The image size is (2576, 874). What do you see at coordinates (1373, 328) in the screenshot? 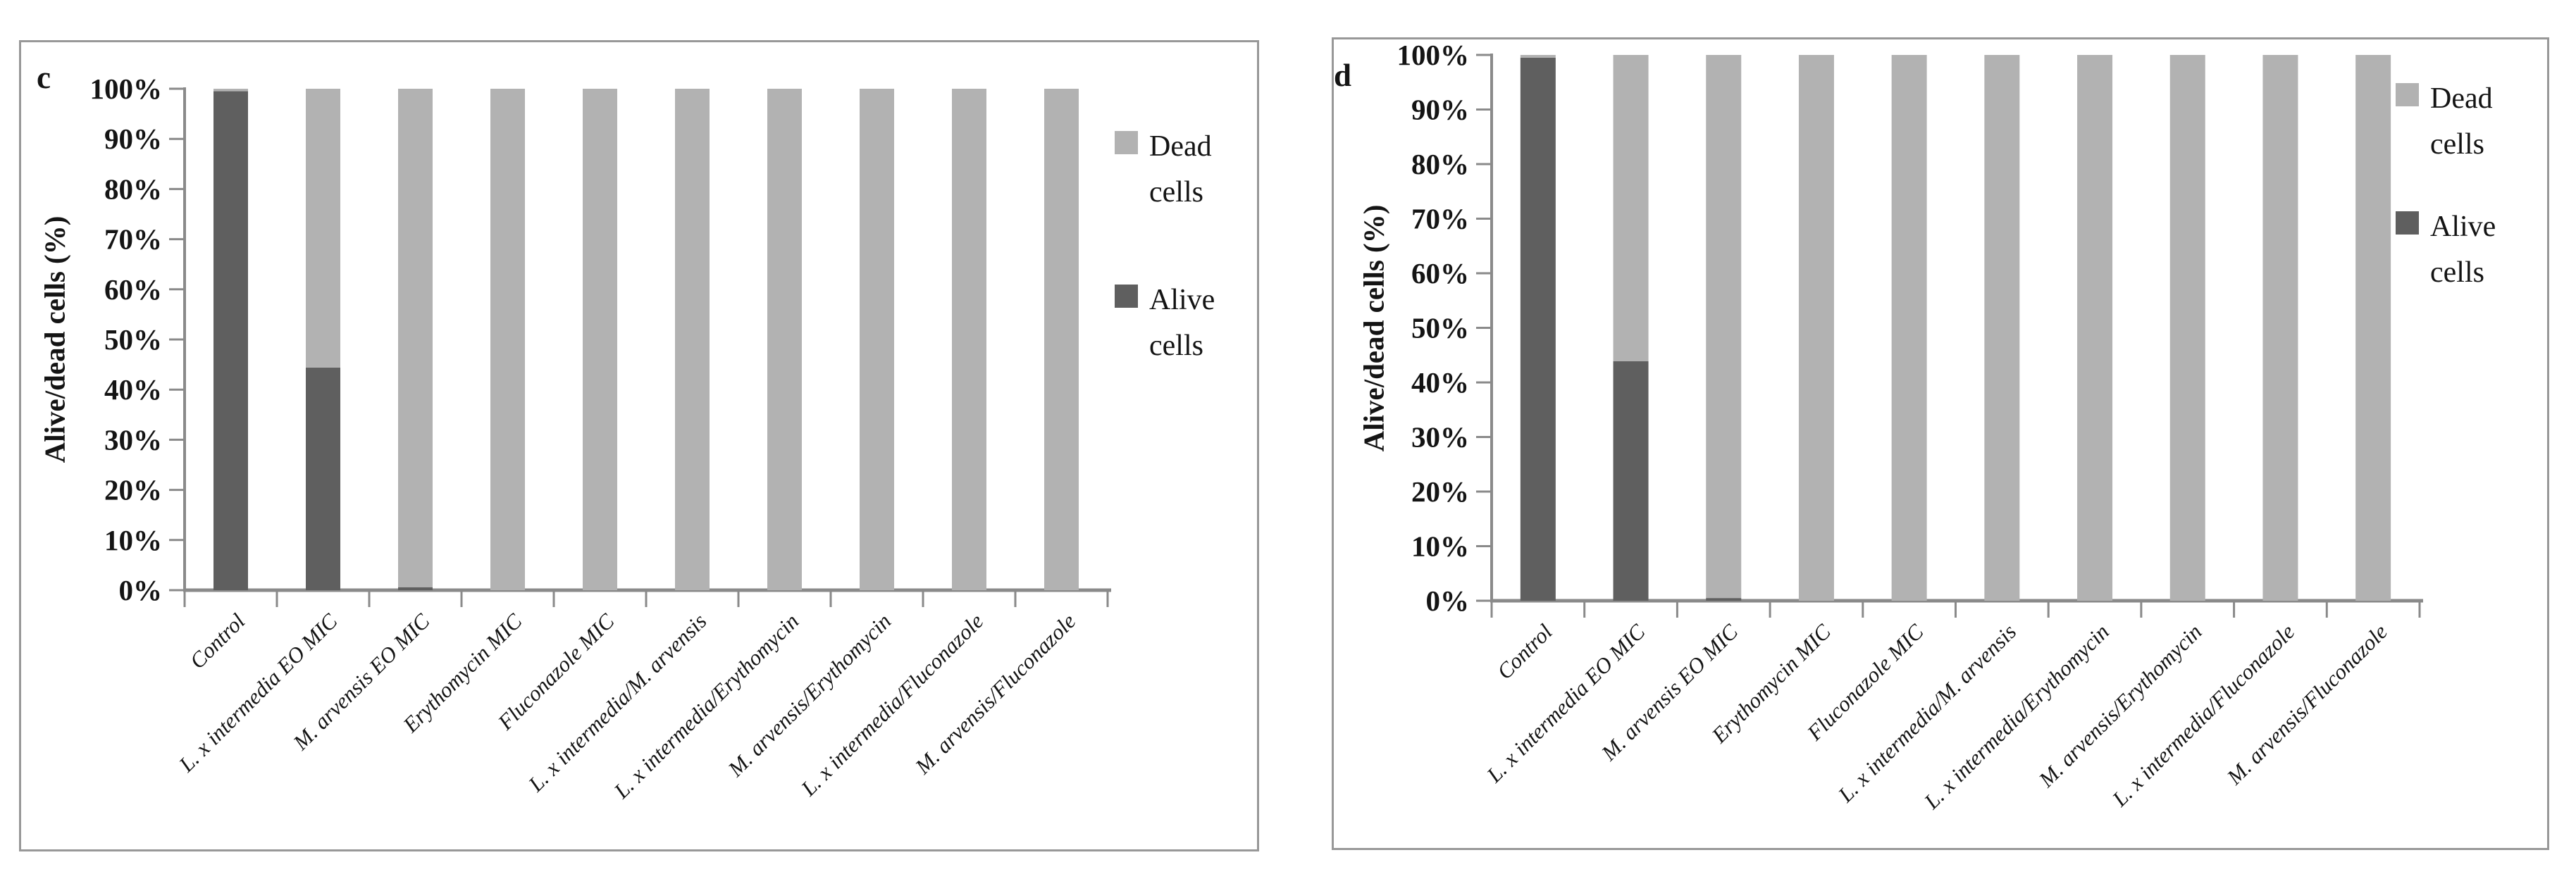
I see `y-axis-title-d: Alive/dead cells (%)` at bounding box center [1373, 328].